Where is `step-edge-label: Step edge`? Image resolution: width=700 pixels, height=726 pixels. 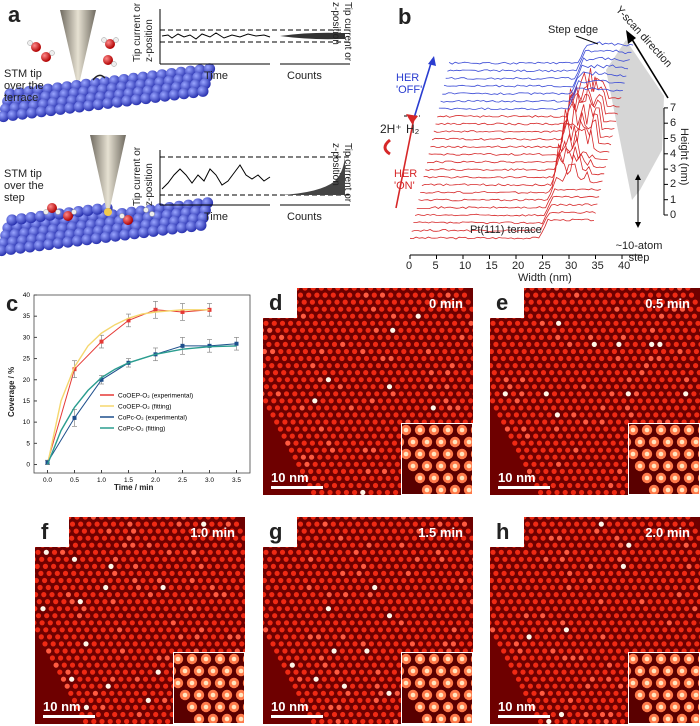
step-edge-label: Step edge is located at coordinates (573, 30).